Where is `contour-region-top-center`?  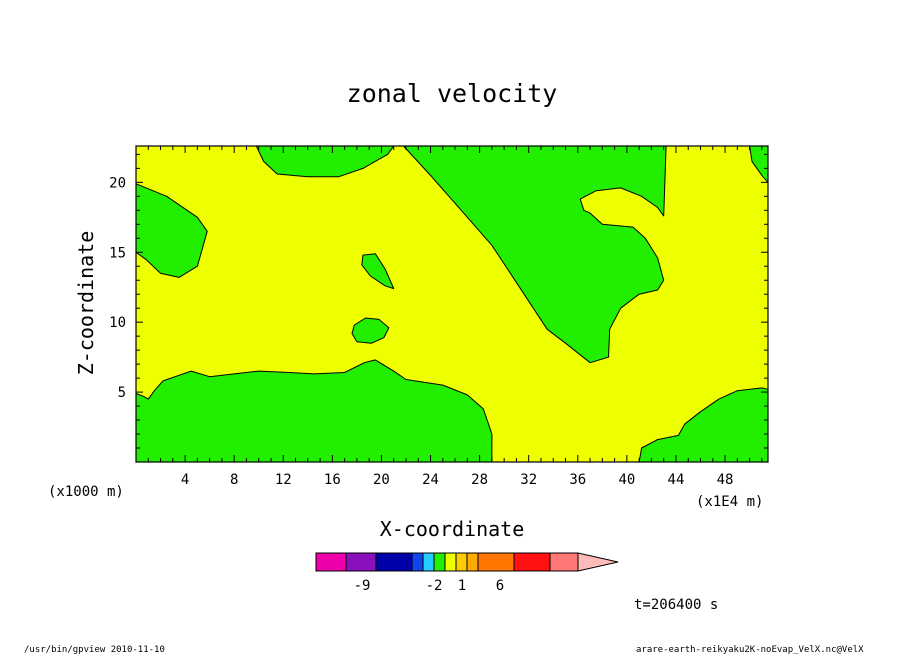
contour-region-top-center is located at coordinates (325, 161).